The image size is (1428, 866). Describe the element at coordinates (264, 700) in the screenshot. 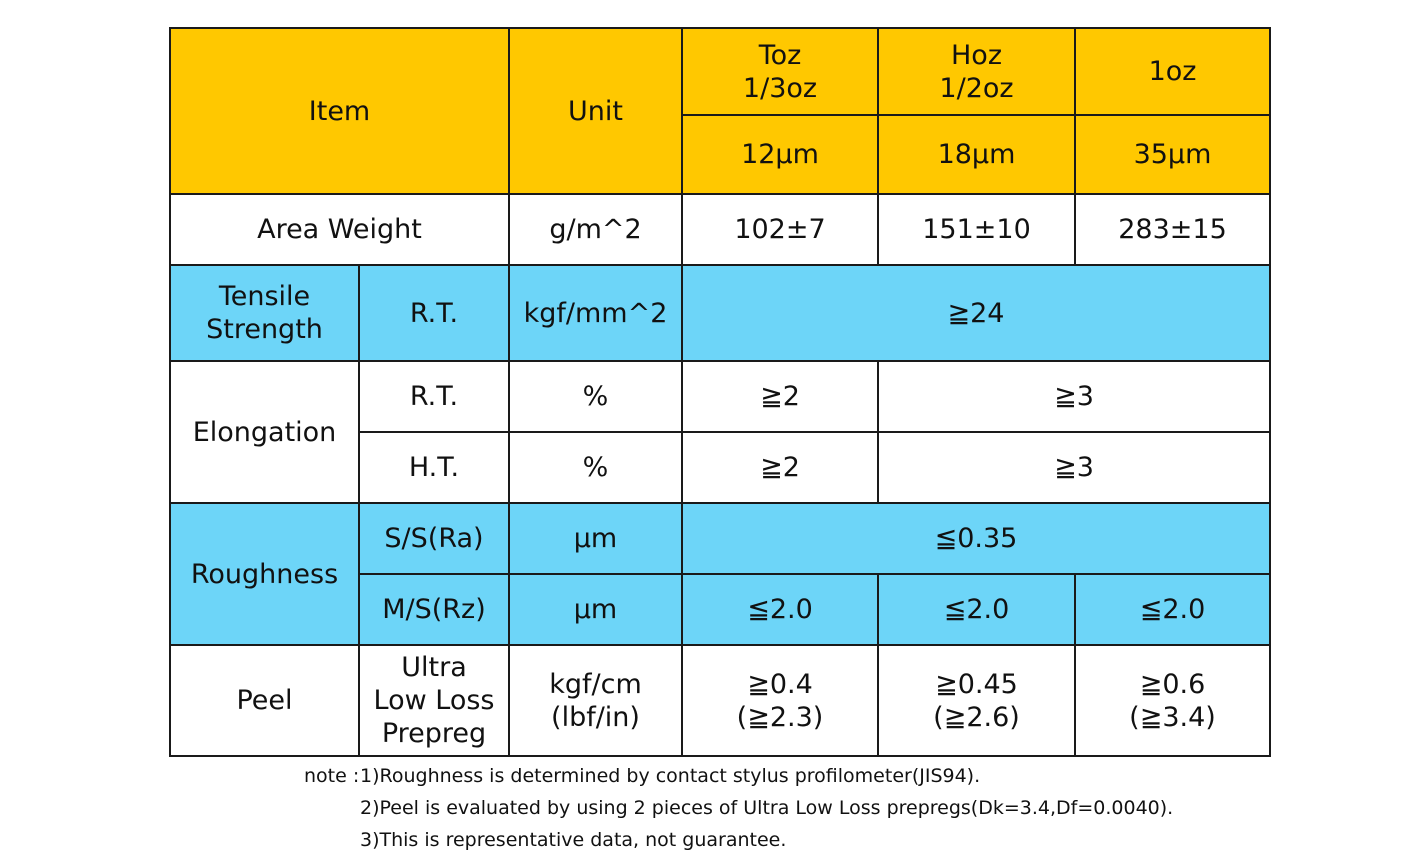

I see `peel-label: Peel` at that location.